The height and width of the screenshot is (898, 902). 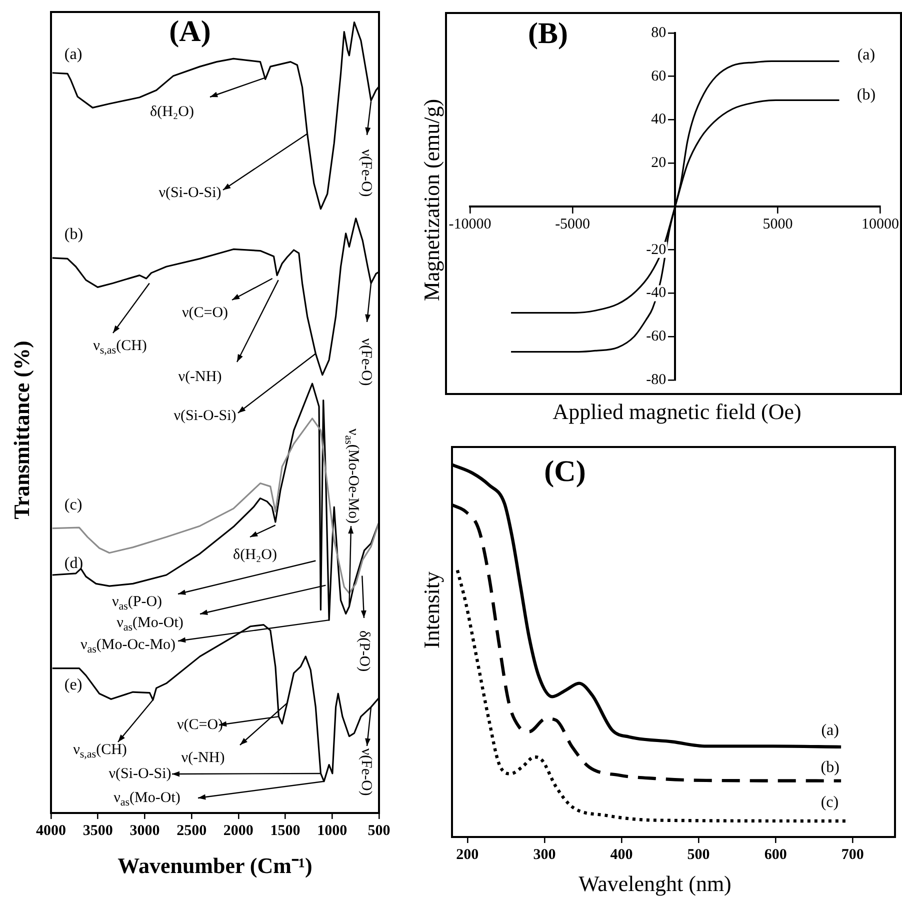 I want to click on chart-title: (B), so click(x=548, y=33).